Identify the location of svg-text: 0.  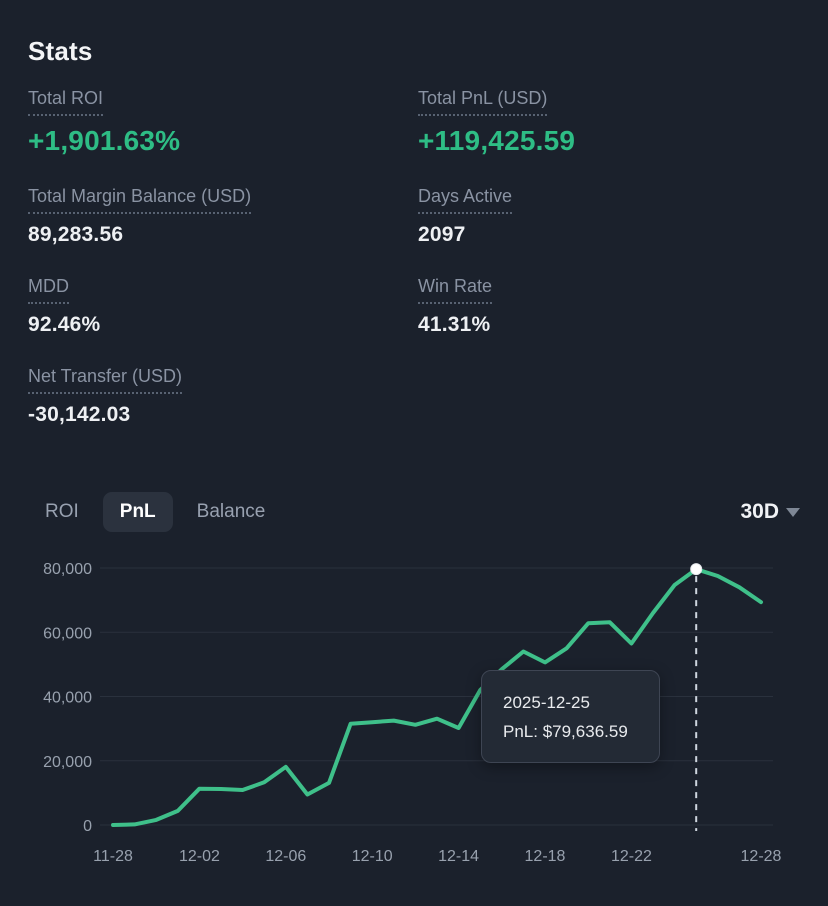
(87, 826).